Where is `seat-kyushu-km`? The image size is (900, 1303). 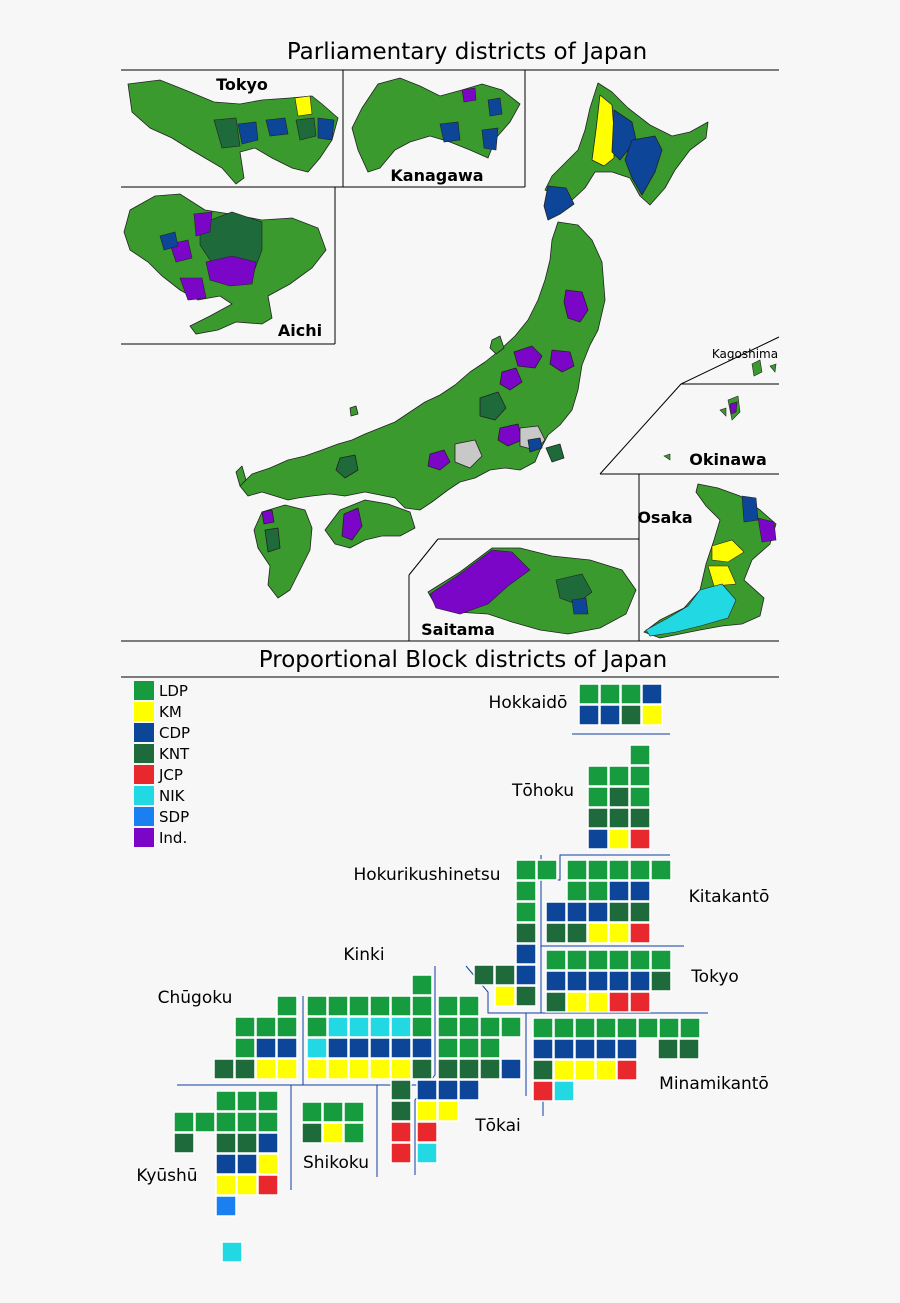
seat-kyushu-km is located at coordinates (247, 1185).